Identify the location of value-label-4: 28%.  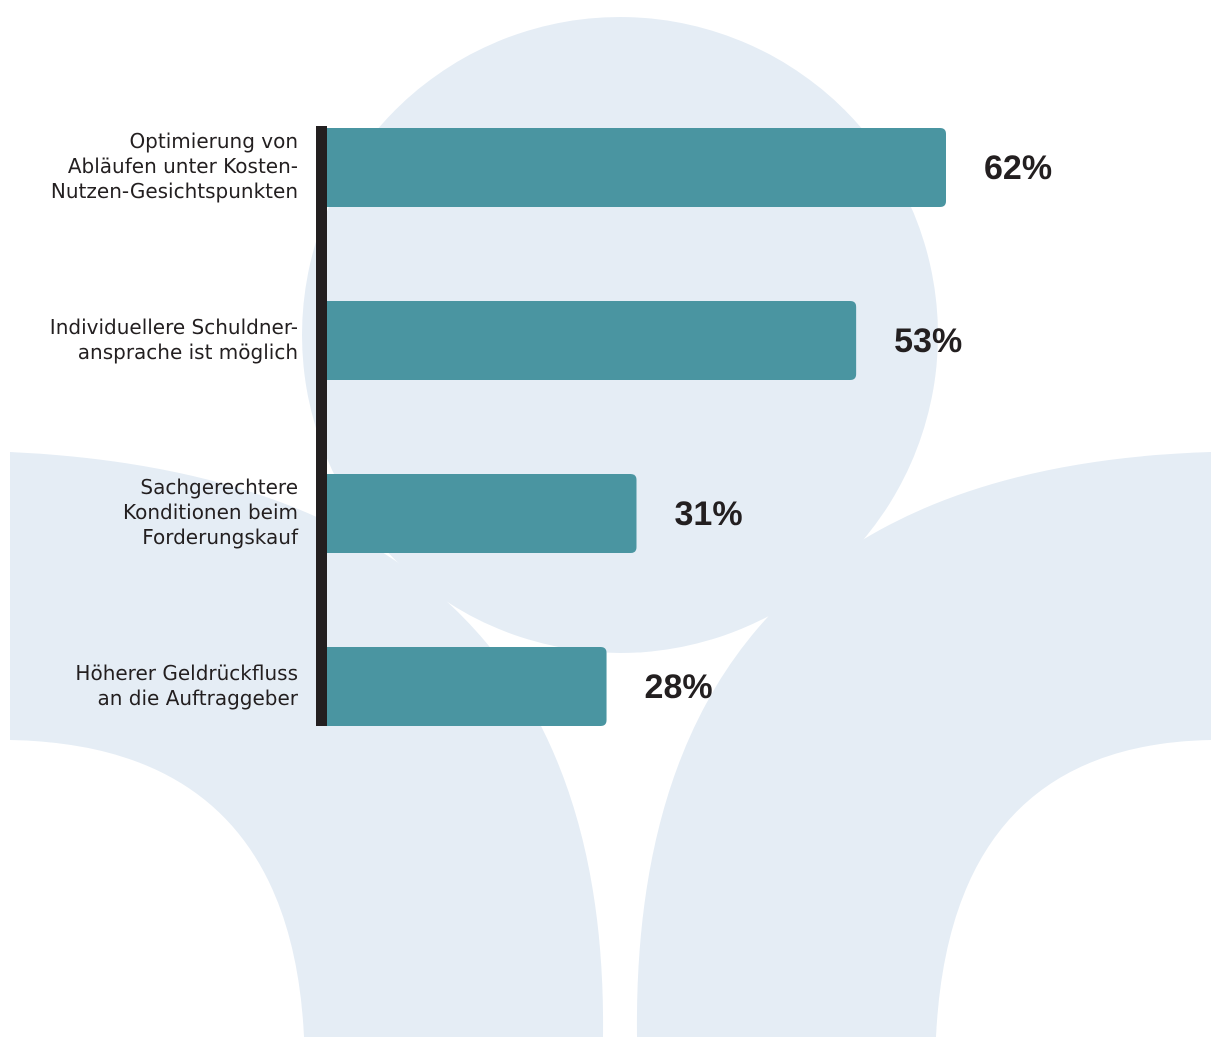
(678, 686).